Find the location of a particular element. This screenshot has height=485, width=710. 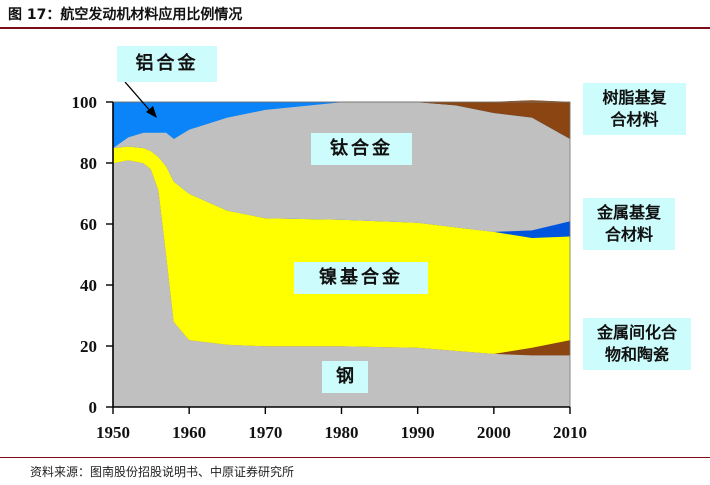

label-aluminum: 铝合金 is located at coordinates (167, 64).